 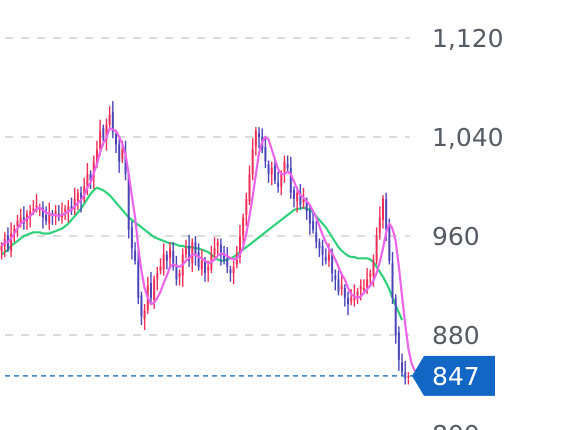 I want to click on current-price-label: 847, so click(x=456, y=376).